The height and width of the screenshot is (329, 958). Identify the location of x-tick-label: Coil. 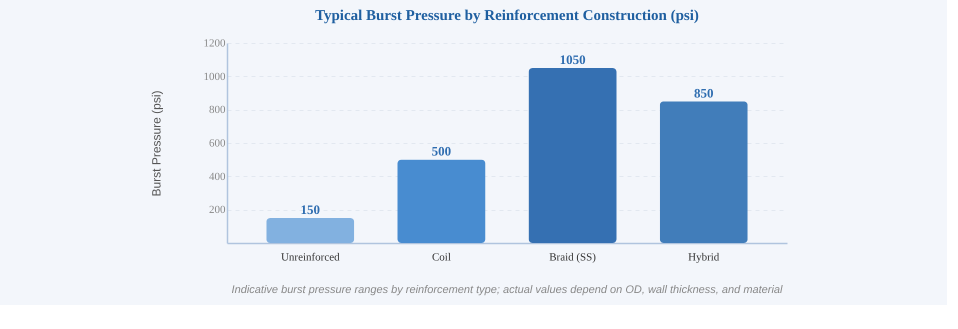
(441, 258).